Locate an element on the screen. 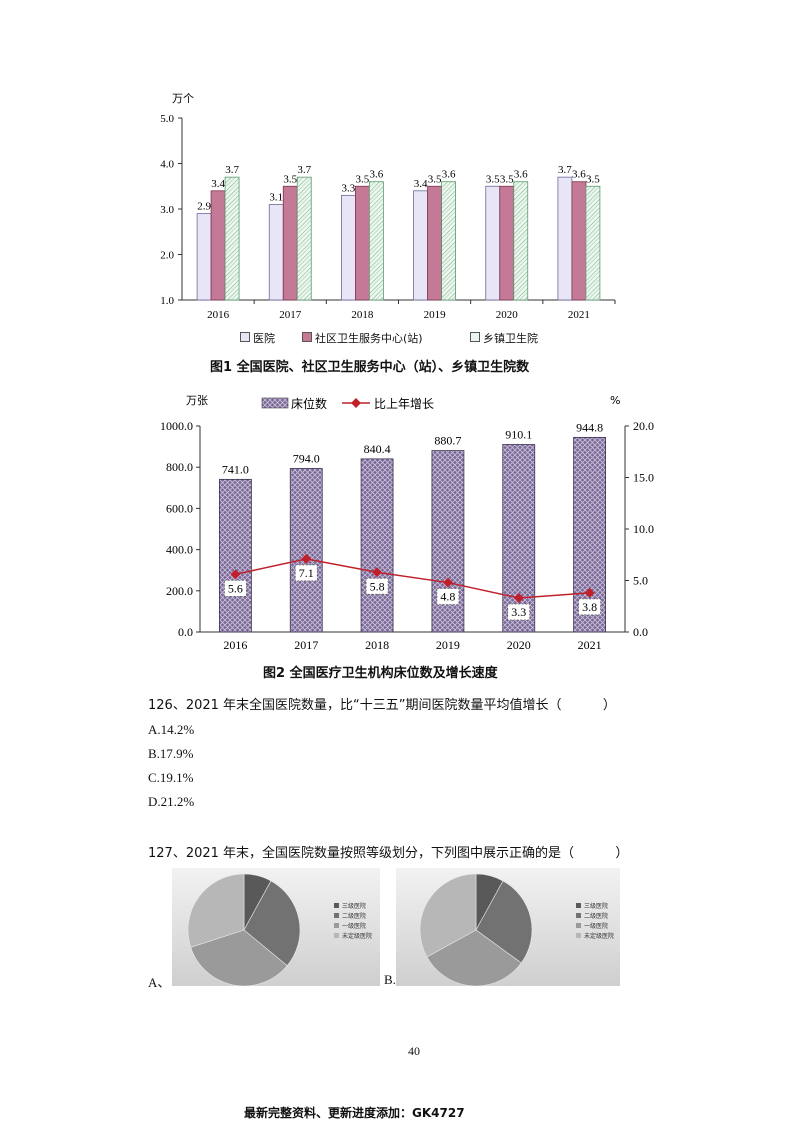 The image size is (800, 1132). bar-value-label: 3.4 is located at coordinates (218, 184).